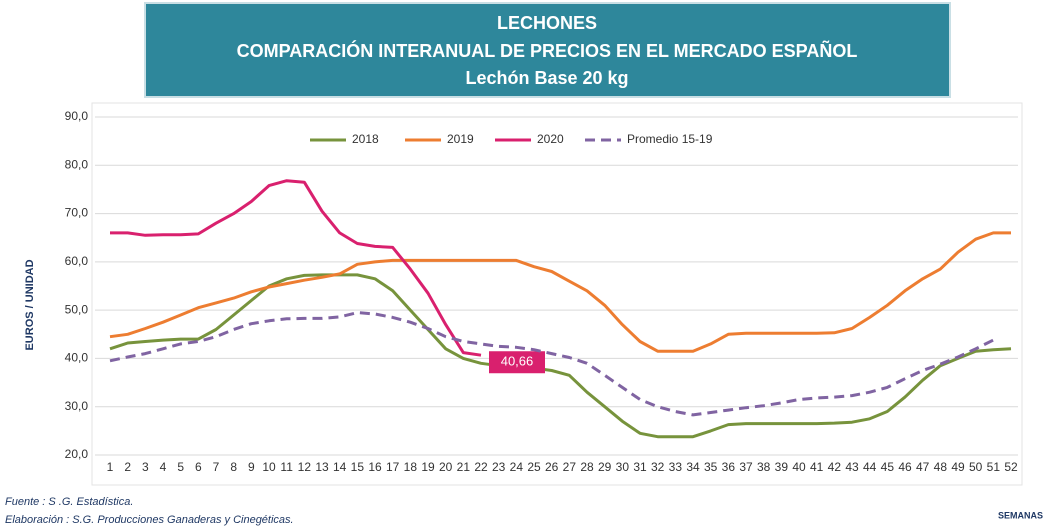 The width and height of the screenshot is (1047, 531). What do you see at coordinates (375, 467) in the screenshot?
I see `x-tick-label: 16` at bounding box center [375, 467].